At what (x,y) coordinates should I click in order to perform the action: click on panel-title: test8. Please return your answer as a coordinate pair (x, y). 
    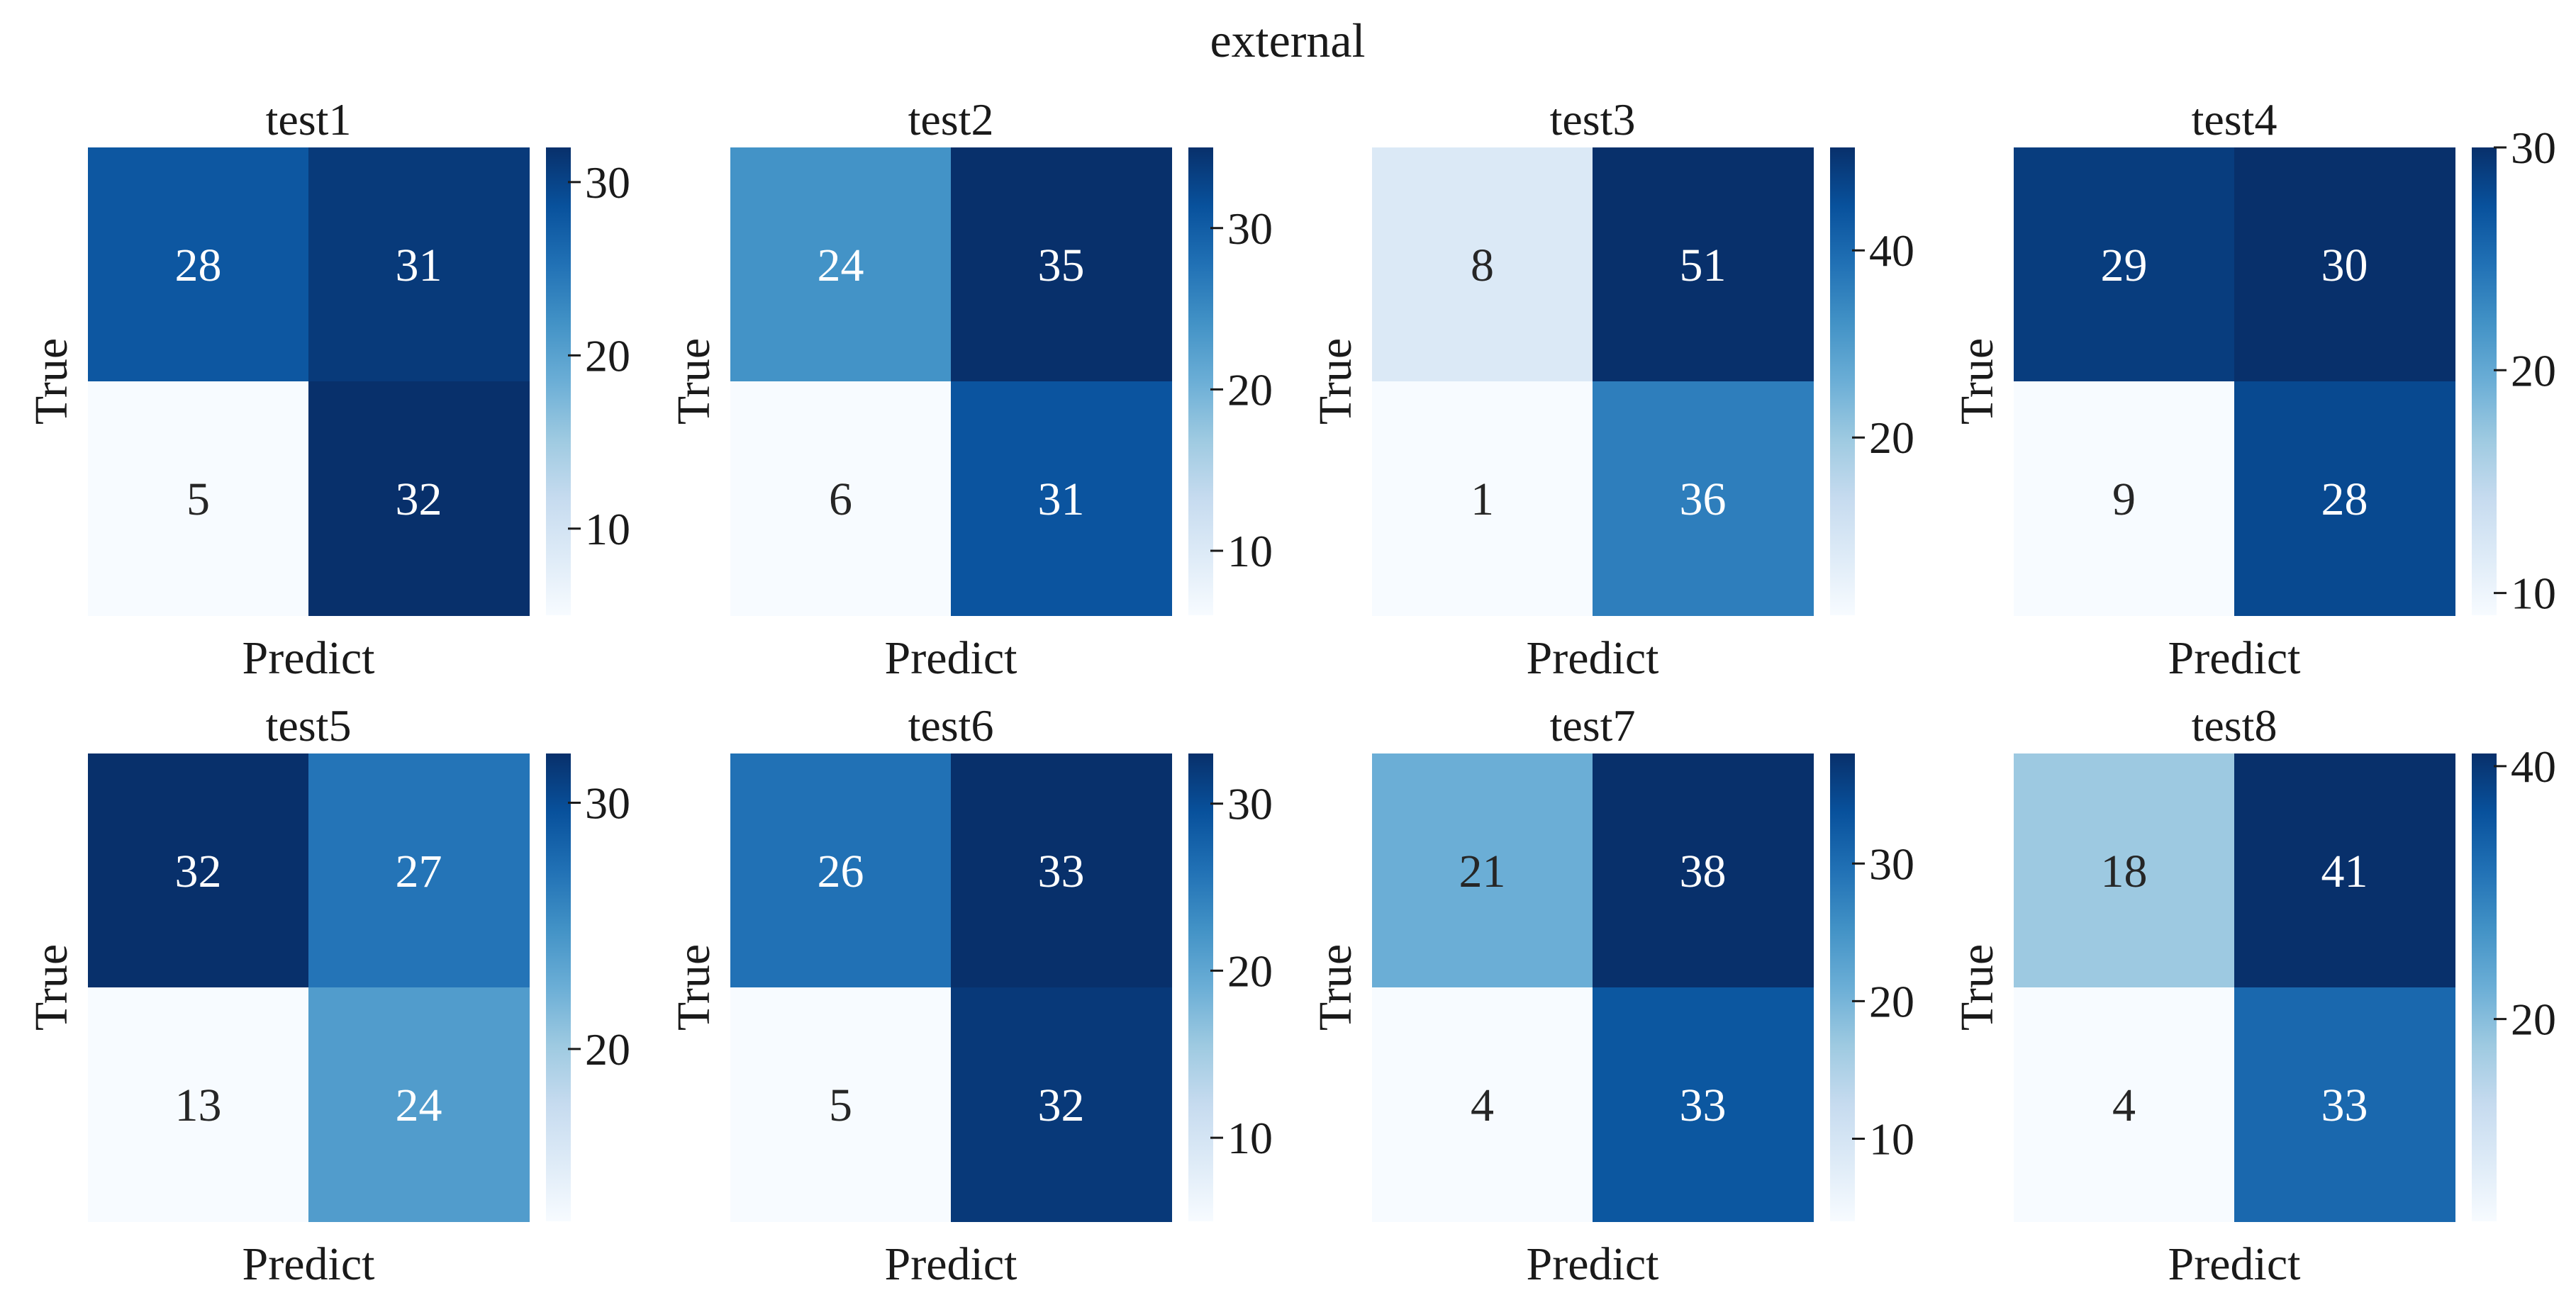
    Looking at the image, I should click on (2234, 725).